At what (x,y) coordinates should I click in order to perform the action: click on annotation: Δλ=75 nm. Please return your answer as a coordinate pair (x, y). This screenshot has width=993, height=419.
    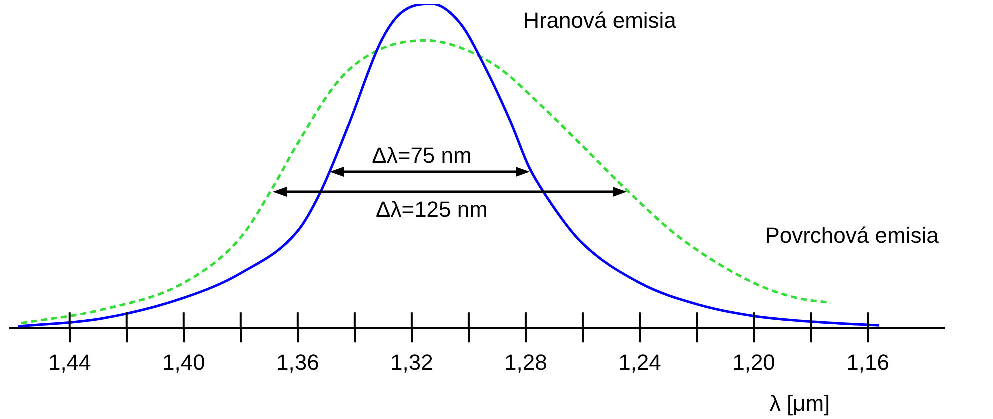
    Looking at the image, I should click on (422, 155).